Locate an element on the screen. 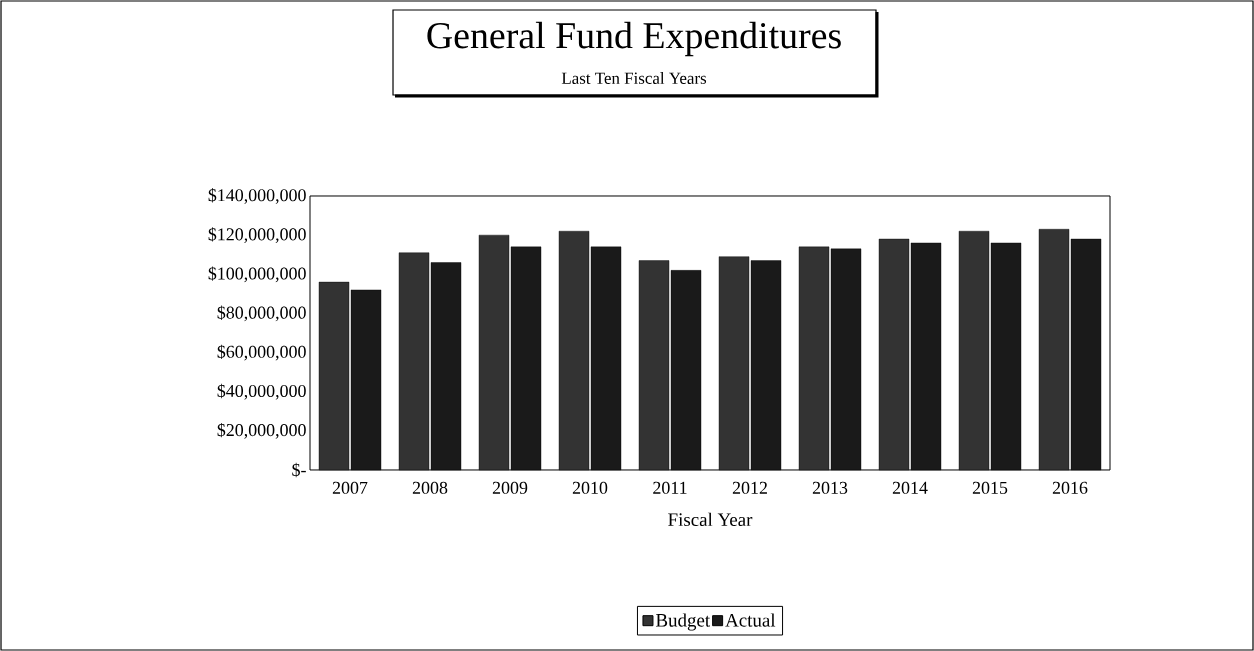  x-tick-label: 2011 is located at coordinates (670, 487).